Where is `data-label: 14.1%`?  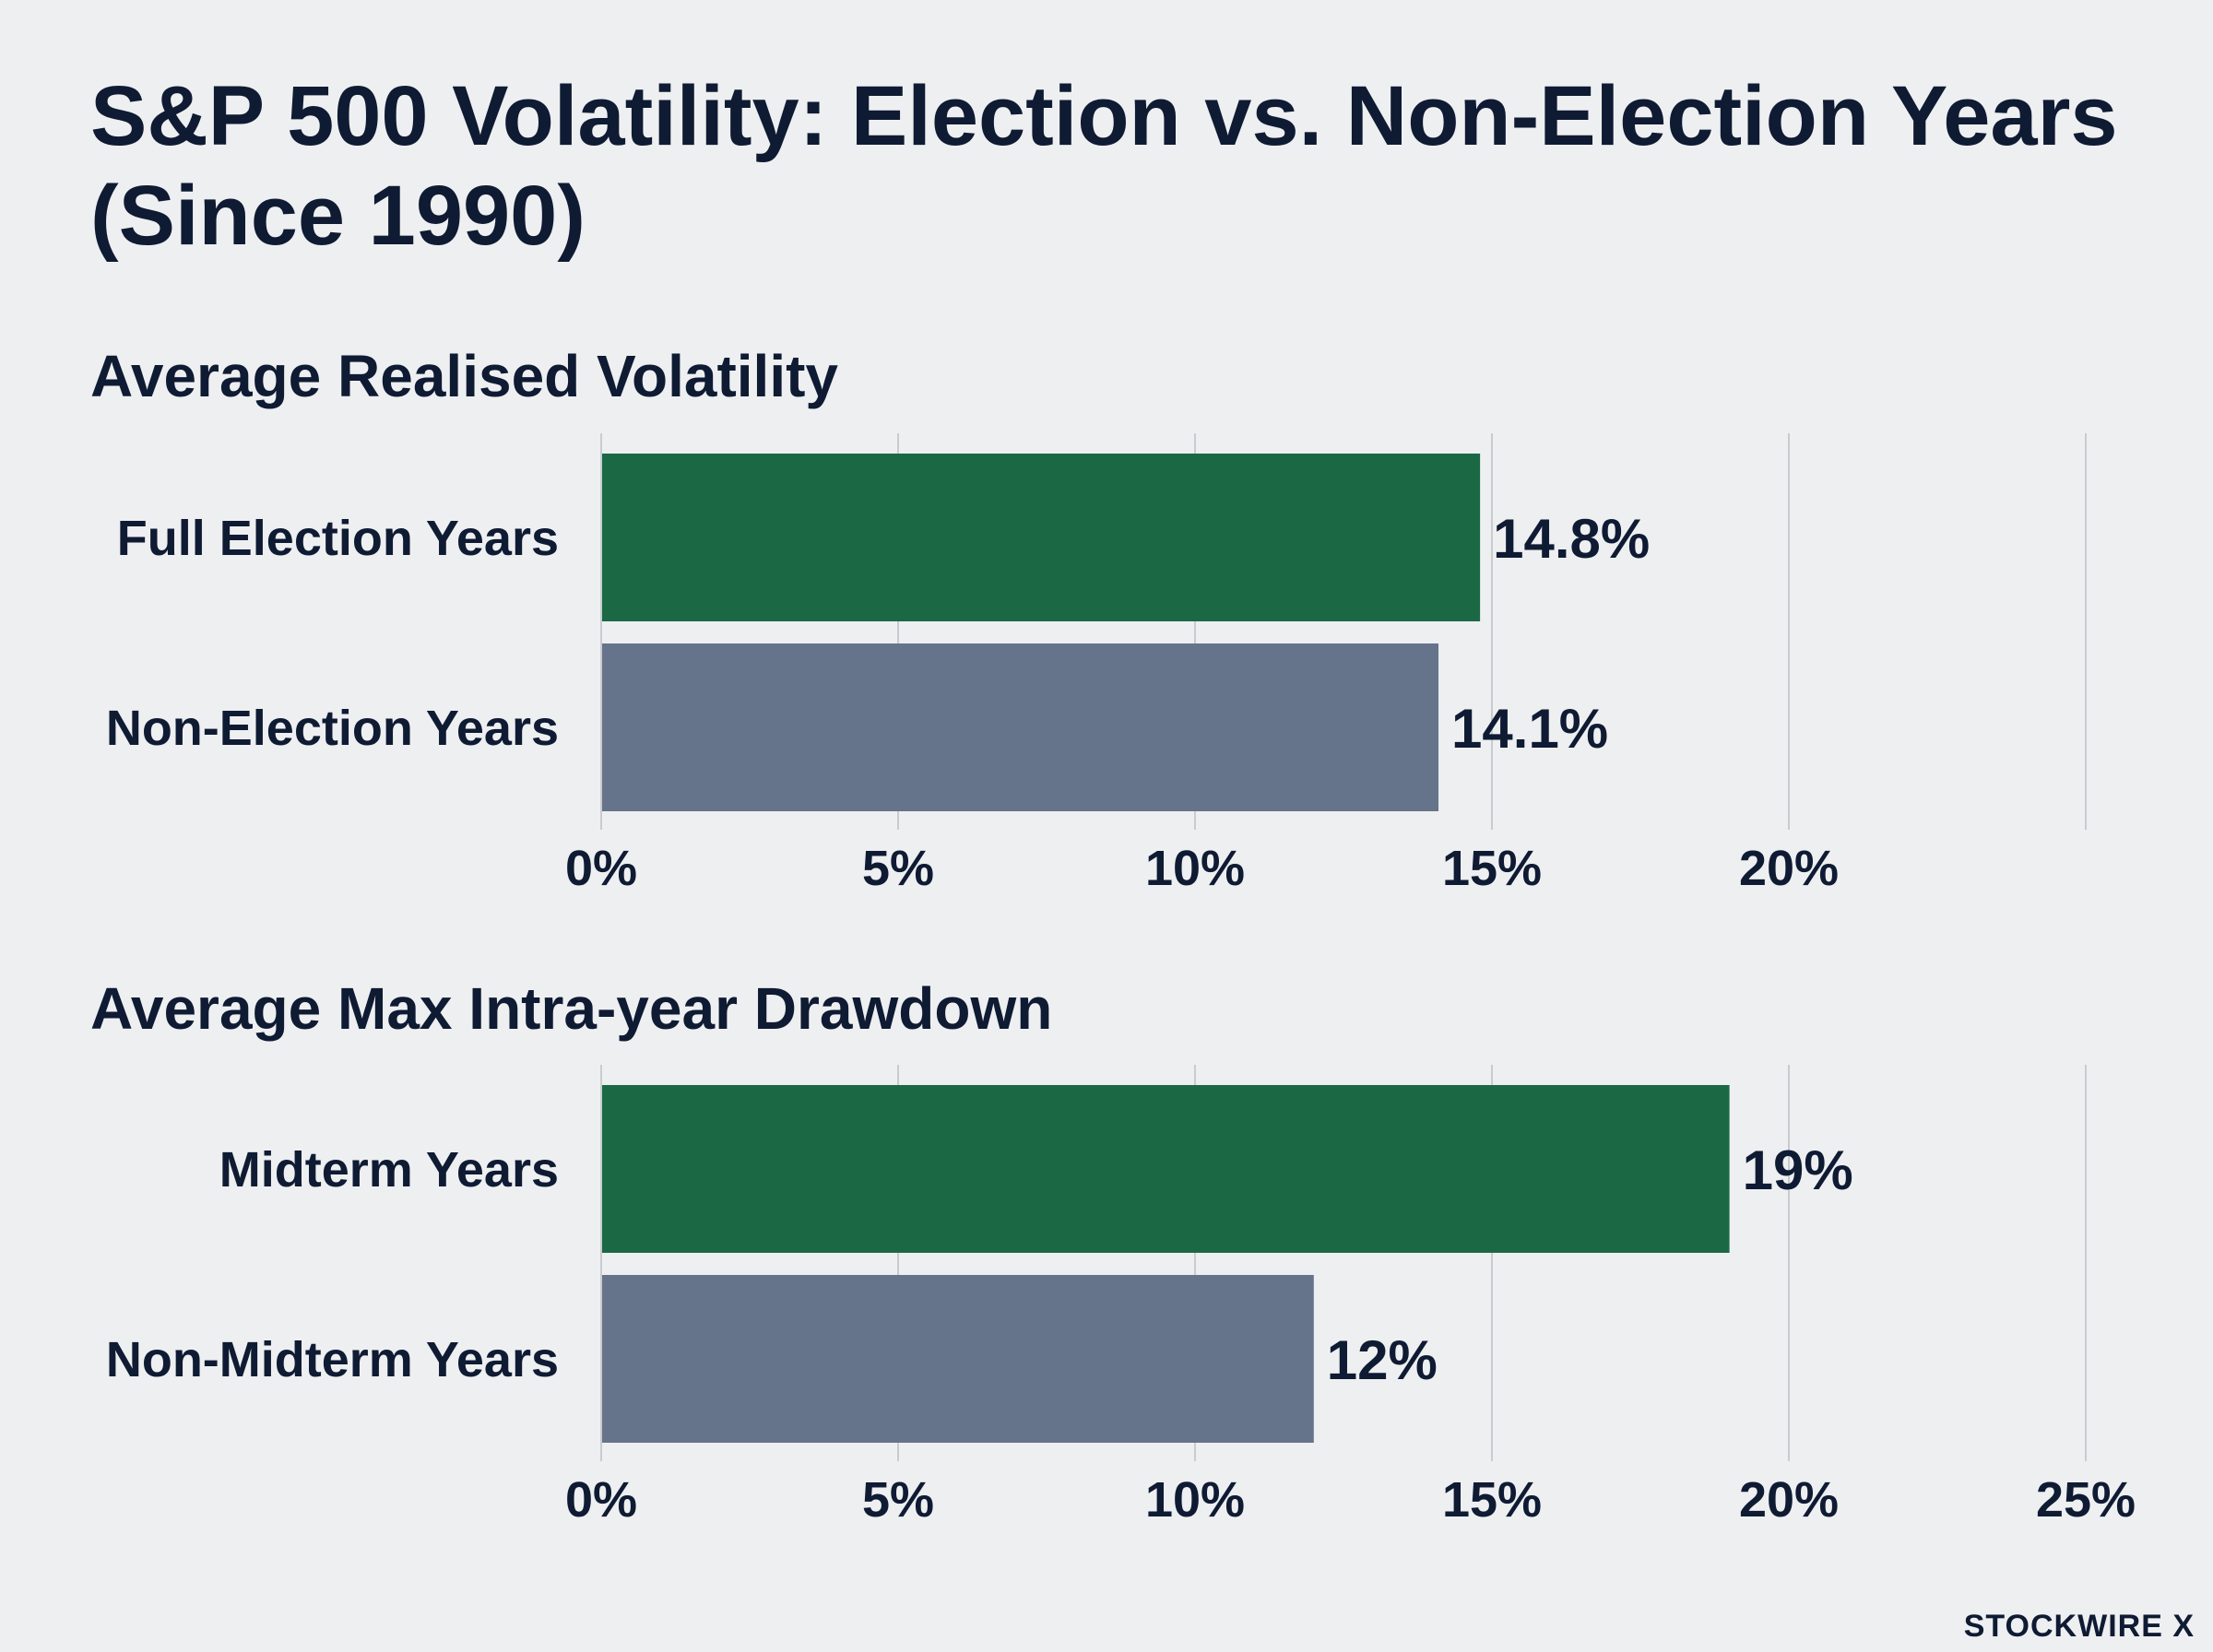
data-label: 14.1% is located at coordinates (1529, 729).